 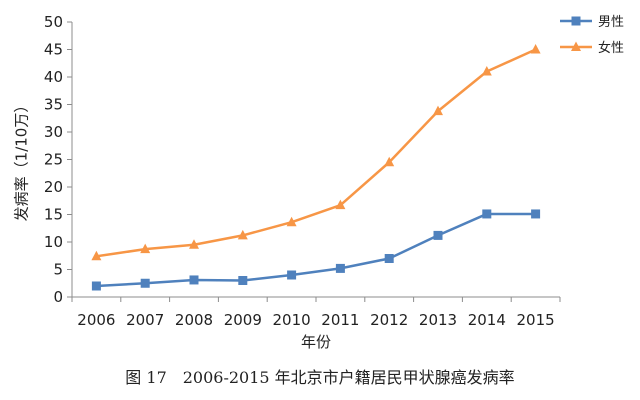 I want to click on y-tick-label: 40, so click(x=53, y=77).